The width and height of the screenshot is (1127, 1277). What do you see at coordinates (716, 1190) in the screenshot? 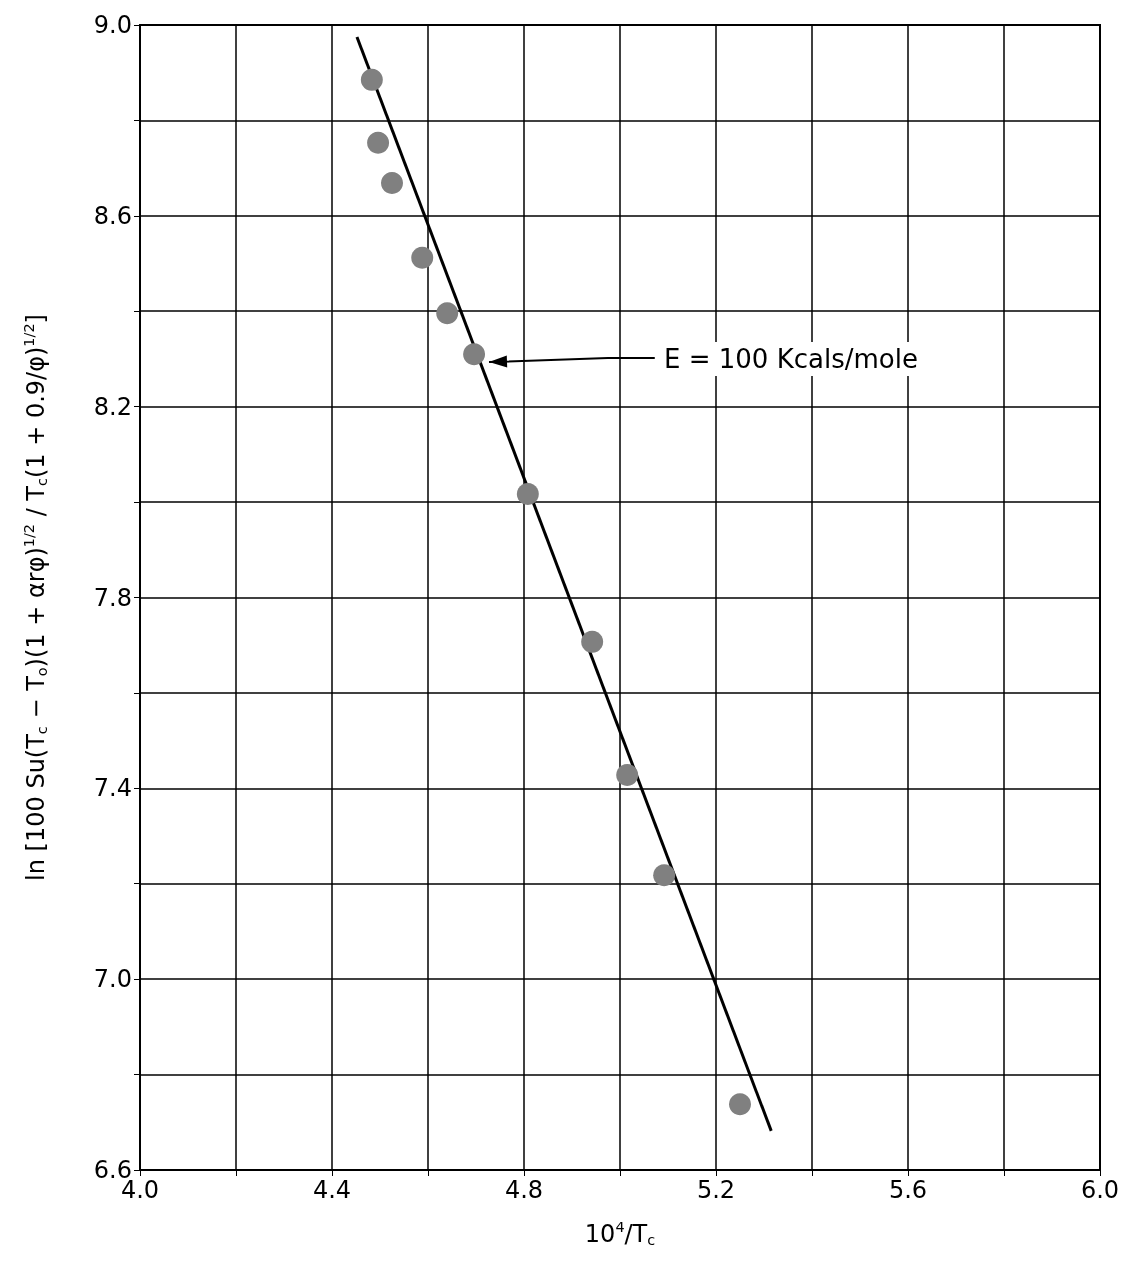
I see `x-tick-label: 5.2` at bounding box center [716, 1190].